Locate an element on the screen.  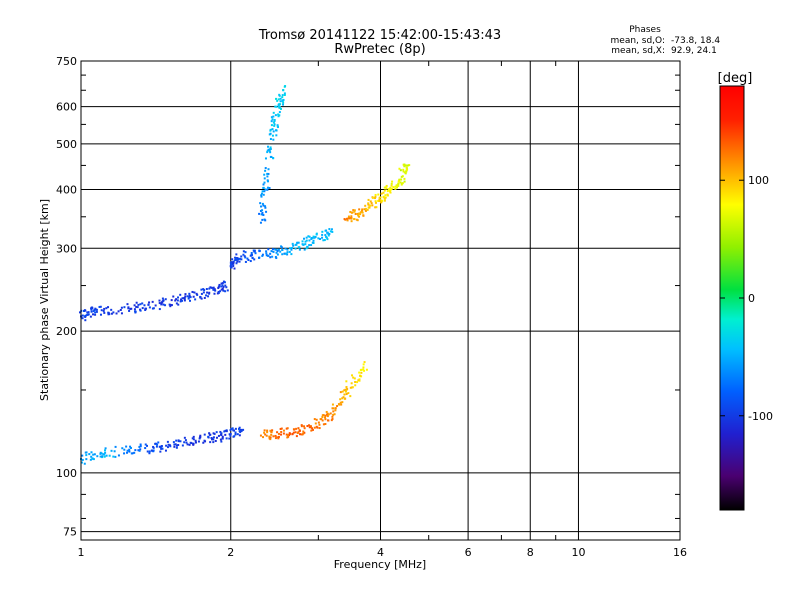
y-tick-label: 100 is located at coordinates (66, 473).